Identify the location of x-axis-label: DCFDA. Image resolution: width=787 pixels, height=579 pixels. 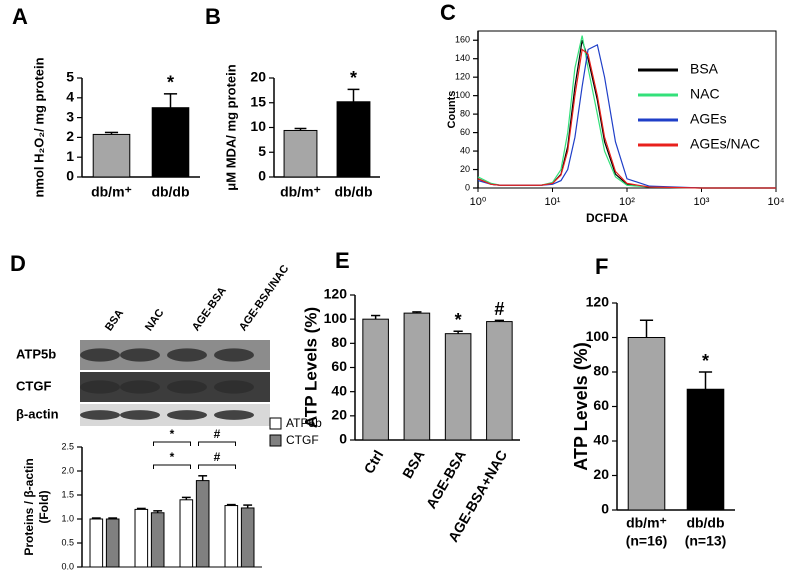
(607, 218).